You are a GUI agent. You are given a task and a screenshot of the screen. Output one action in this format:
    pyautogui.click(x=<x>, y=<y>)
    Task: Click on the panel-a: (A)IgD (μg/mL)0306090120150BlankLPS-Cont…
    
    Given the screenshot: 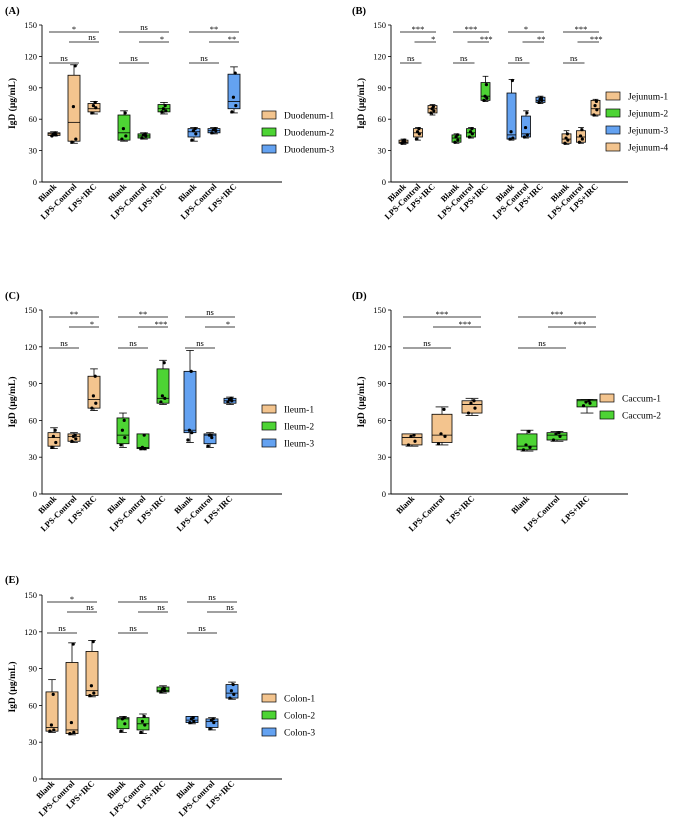 What is the action you would take?
    pyautogui.click(x=169, y=113)
    